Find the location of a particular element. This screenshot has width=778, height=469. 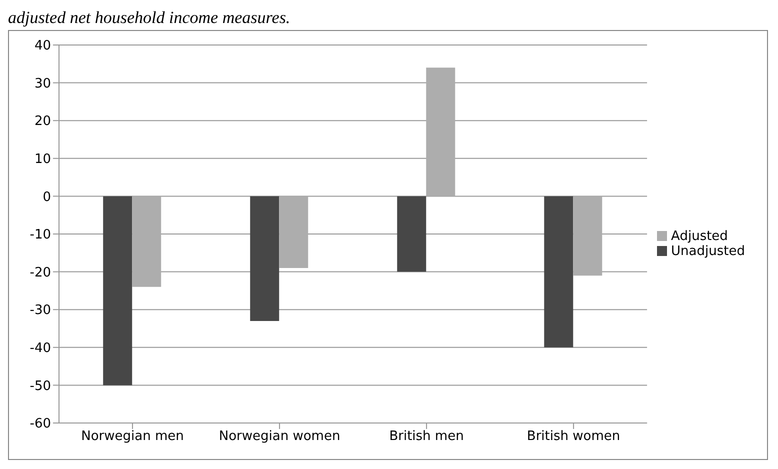

y-tick-label: -30 is located at coordinates (40, 310).